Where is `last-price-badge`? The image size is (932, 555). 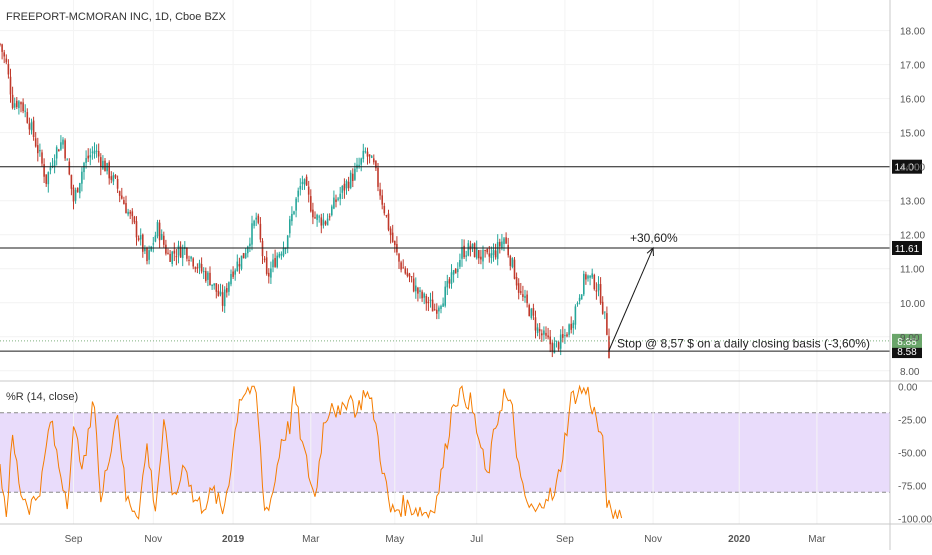 last-price-badge is located at coordinates (907, 340).